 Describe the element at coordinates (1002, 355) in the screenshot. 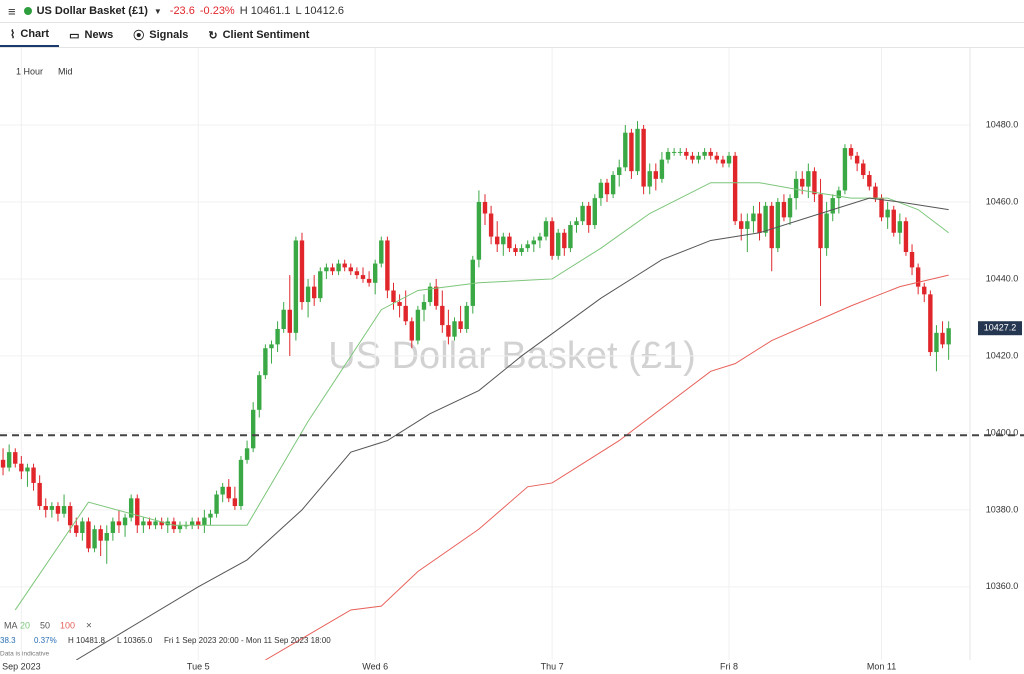

I see `y-tick-label: 10420.0` at that location.